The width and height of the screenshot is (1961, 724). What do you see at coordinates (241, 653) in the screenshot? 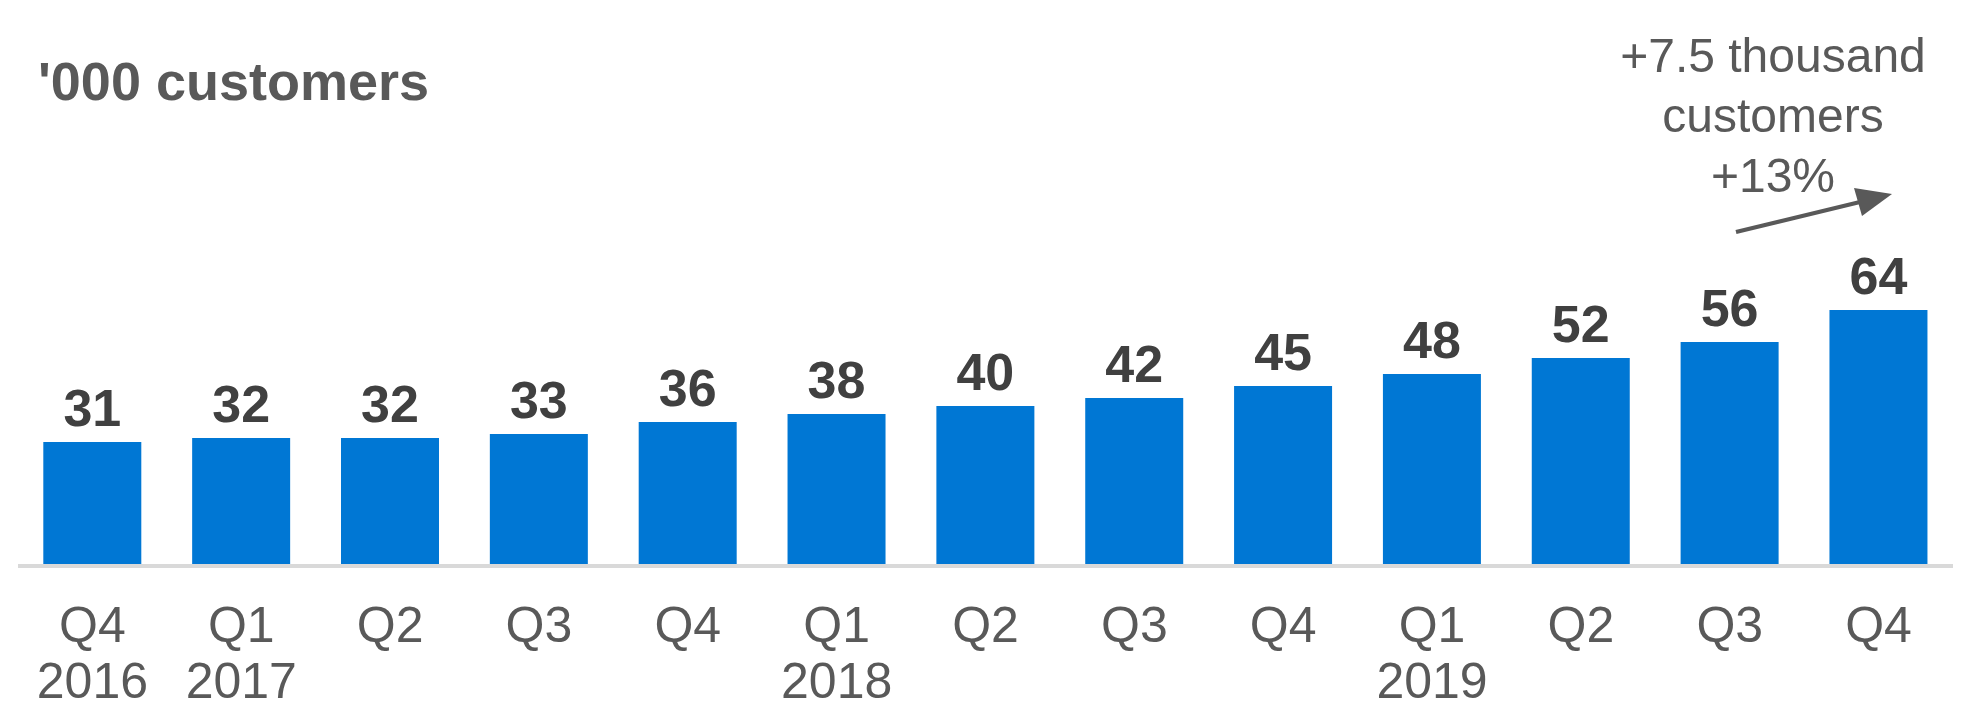
I see `x-tick-label: Q1 2017` at bounding box center [241, 653].